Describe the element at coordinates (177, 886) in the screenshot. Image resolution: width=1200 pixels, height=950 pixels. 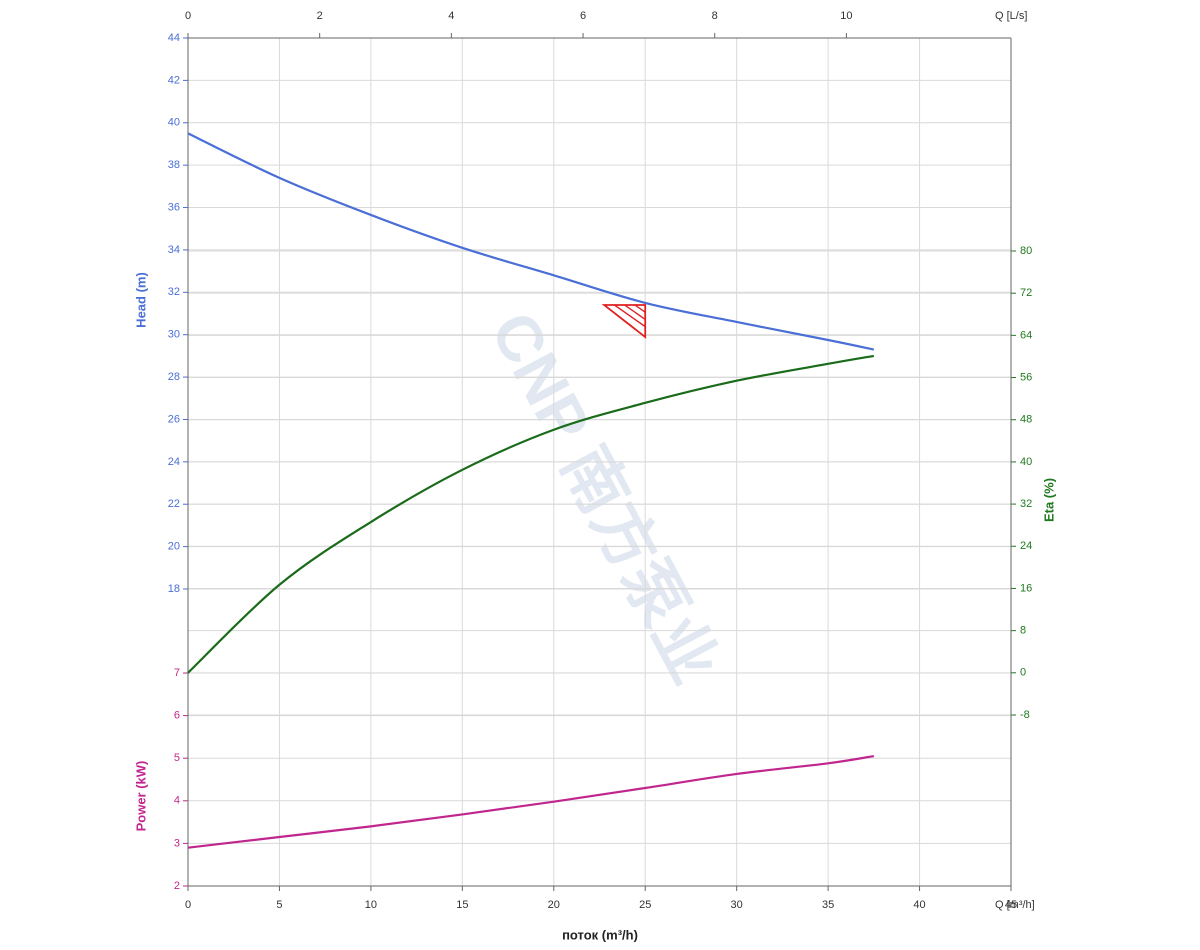
I see `y-tick-label: 2` at that location.